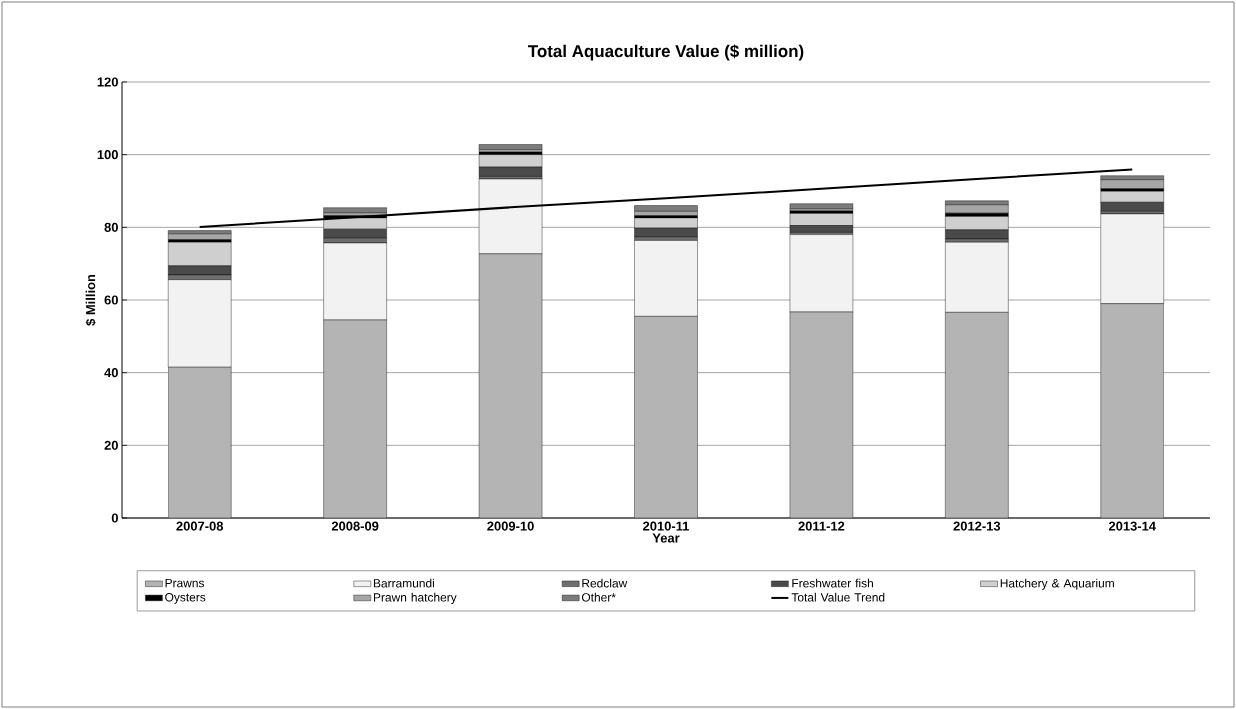 Image resolution: width=1236 pixels, height=709 pixels. Describe the element at coordinates (1057, 584) in the screenshot. I see `legend-label: Hatchery & Aquarium` at that location.